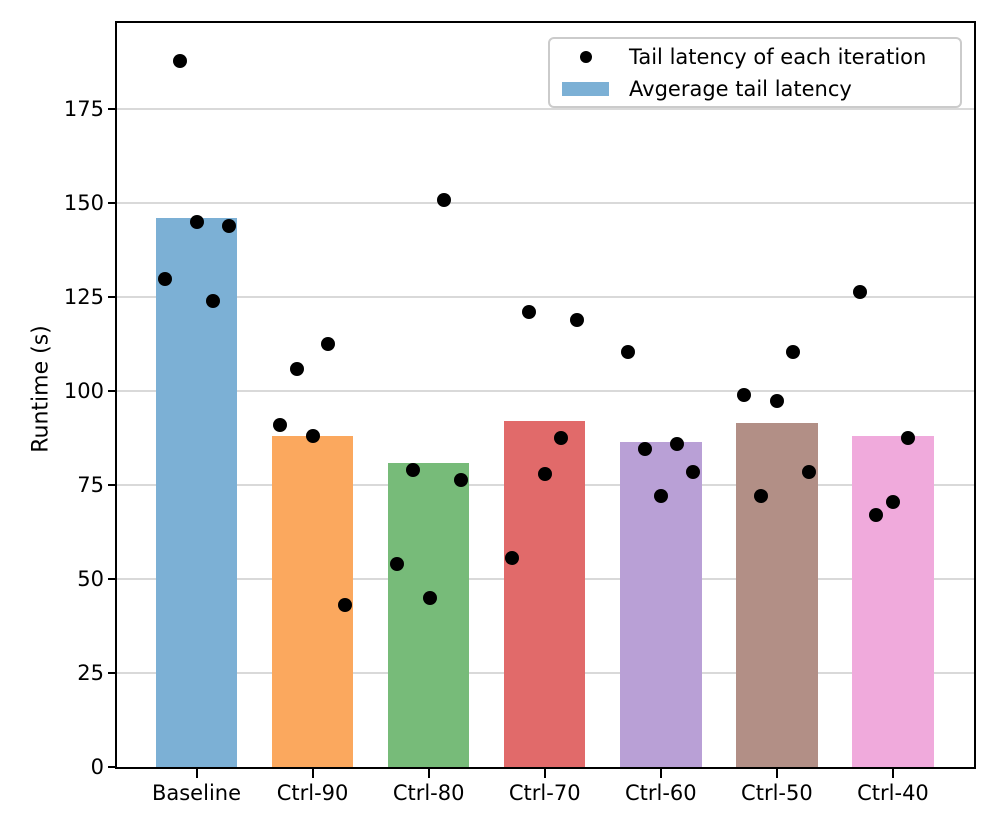 The height and width of the screenshot is (830, 997). Describe the element at coordinates (90, 485) in the screenshot. I see `y-tick-label: 75` at that location.